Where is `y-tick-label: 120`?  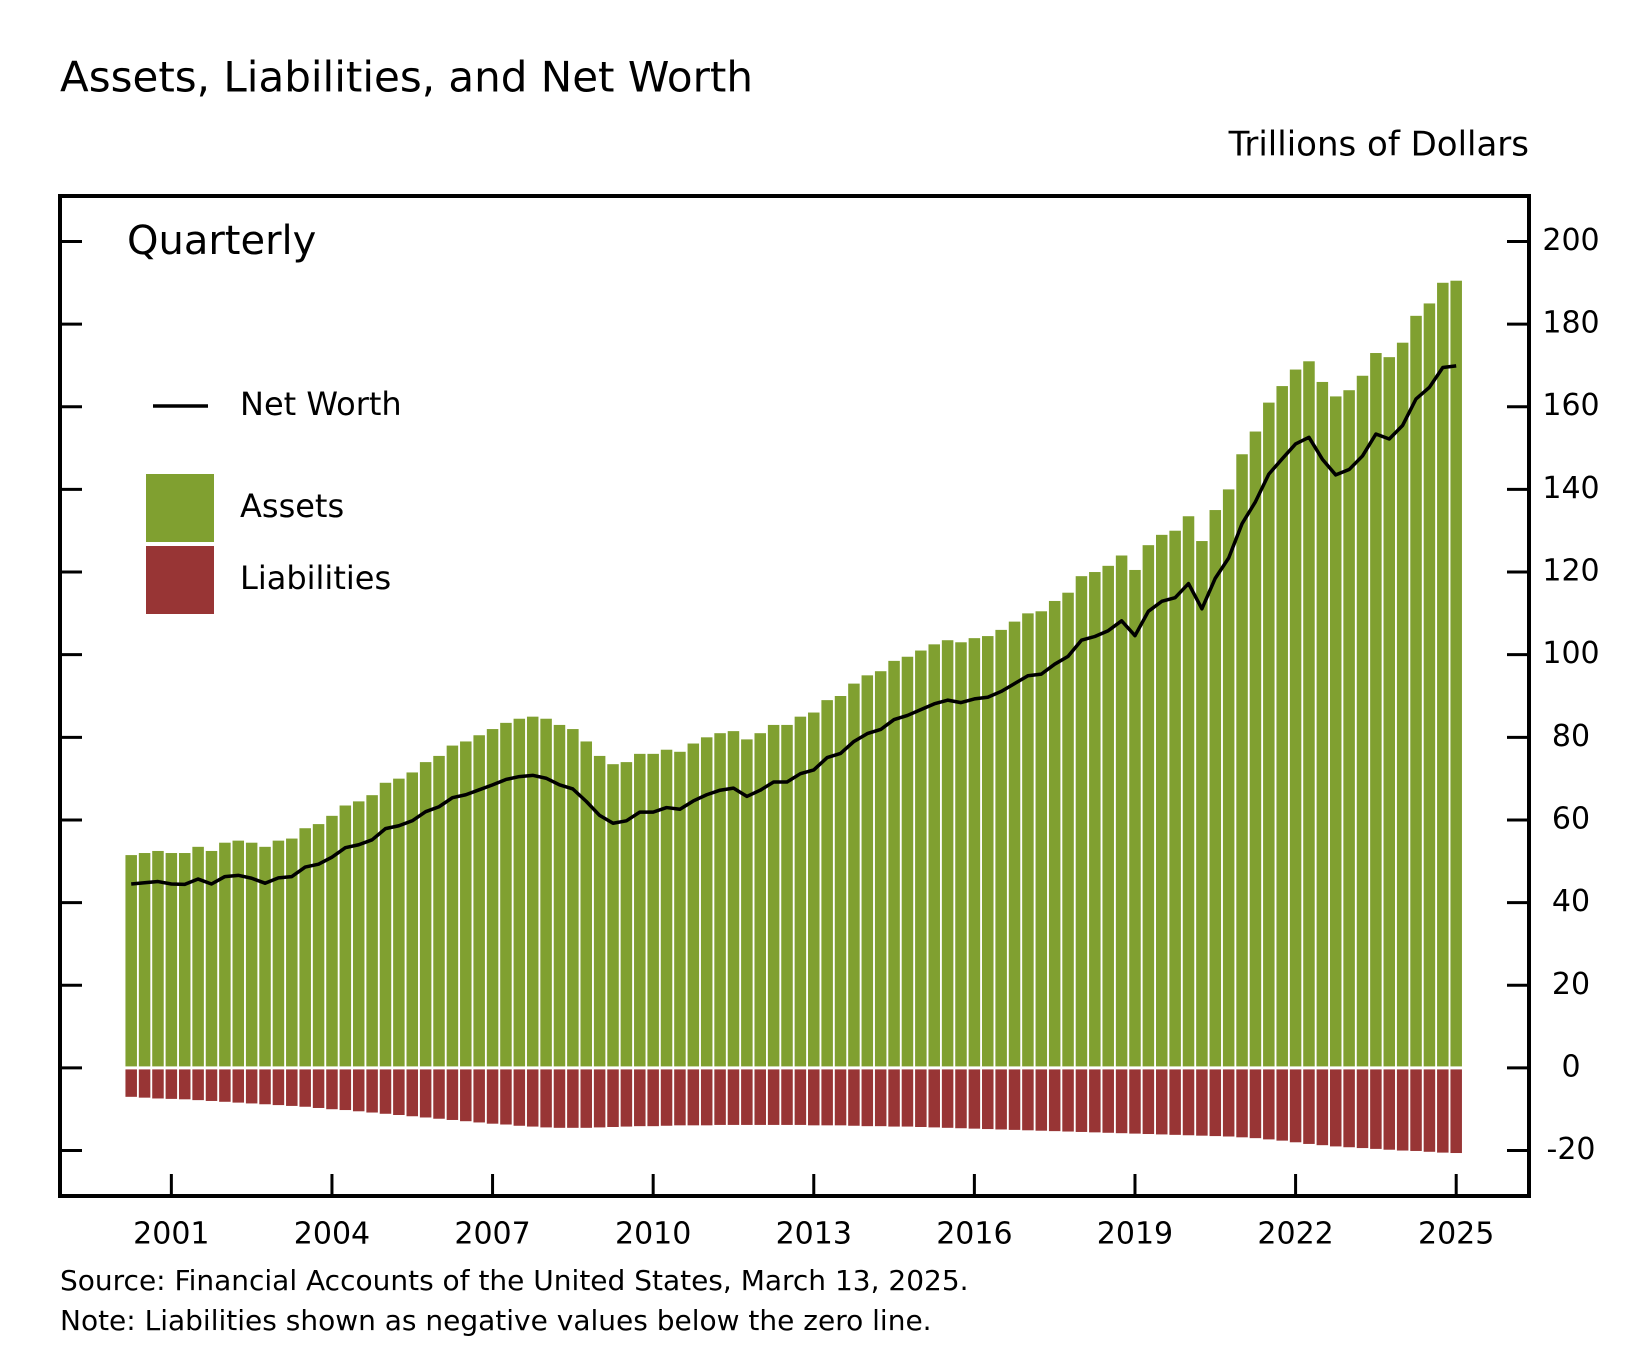 y-tick-label: 120 is located at coordinates (1570, 571).